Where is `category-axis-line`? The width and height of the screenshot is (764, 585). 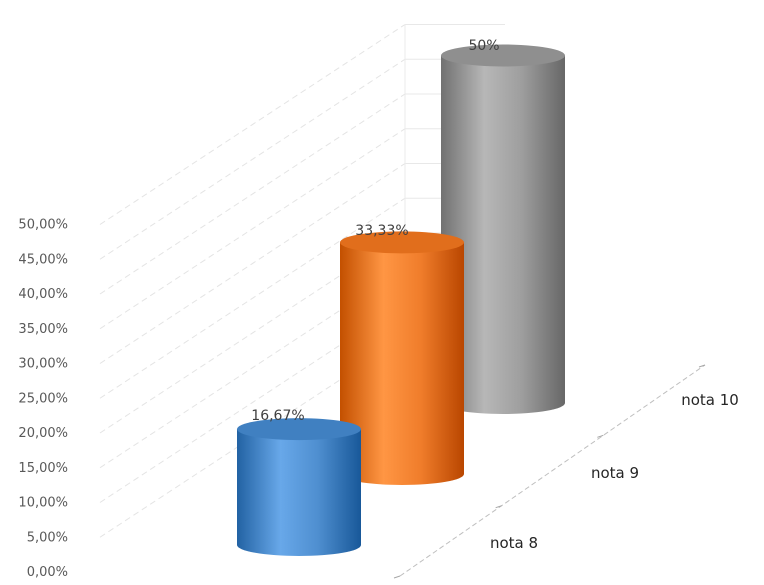 category-axis-line is located at coordinates (552, 470).